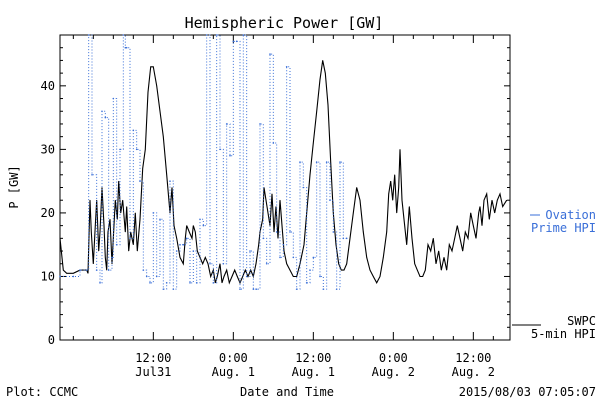  I want to click on chart-title: Hemispheric Power [GW], so click(284, 23).